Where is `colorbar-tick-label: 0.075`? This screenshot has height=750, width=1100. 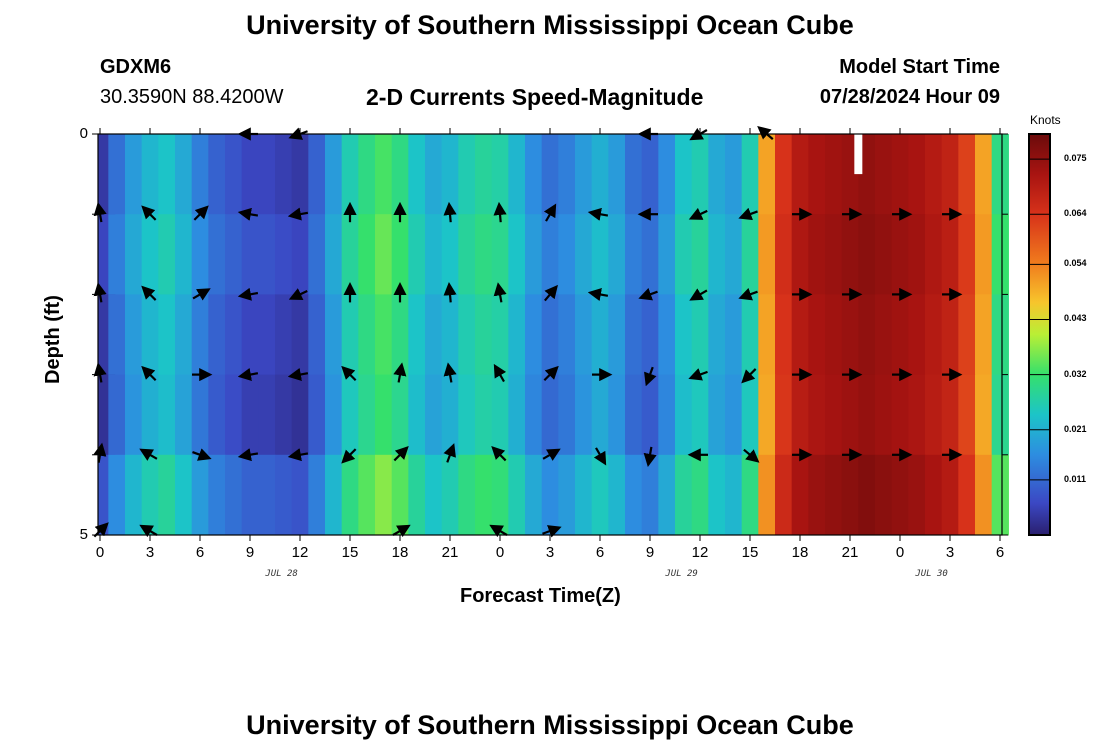 colorbar-tick-label: 0.075 is located at coordinates (1075, 158).